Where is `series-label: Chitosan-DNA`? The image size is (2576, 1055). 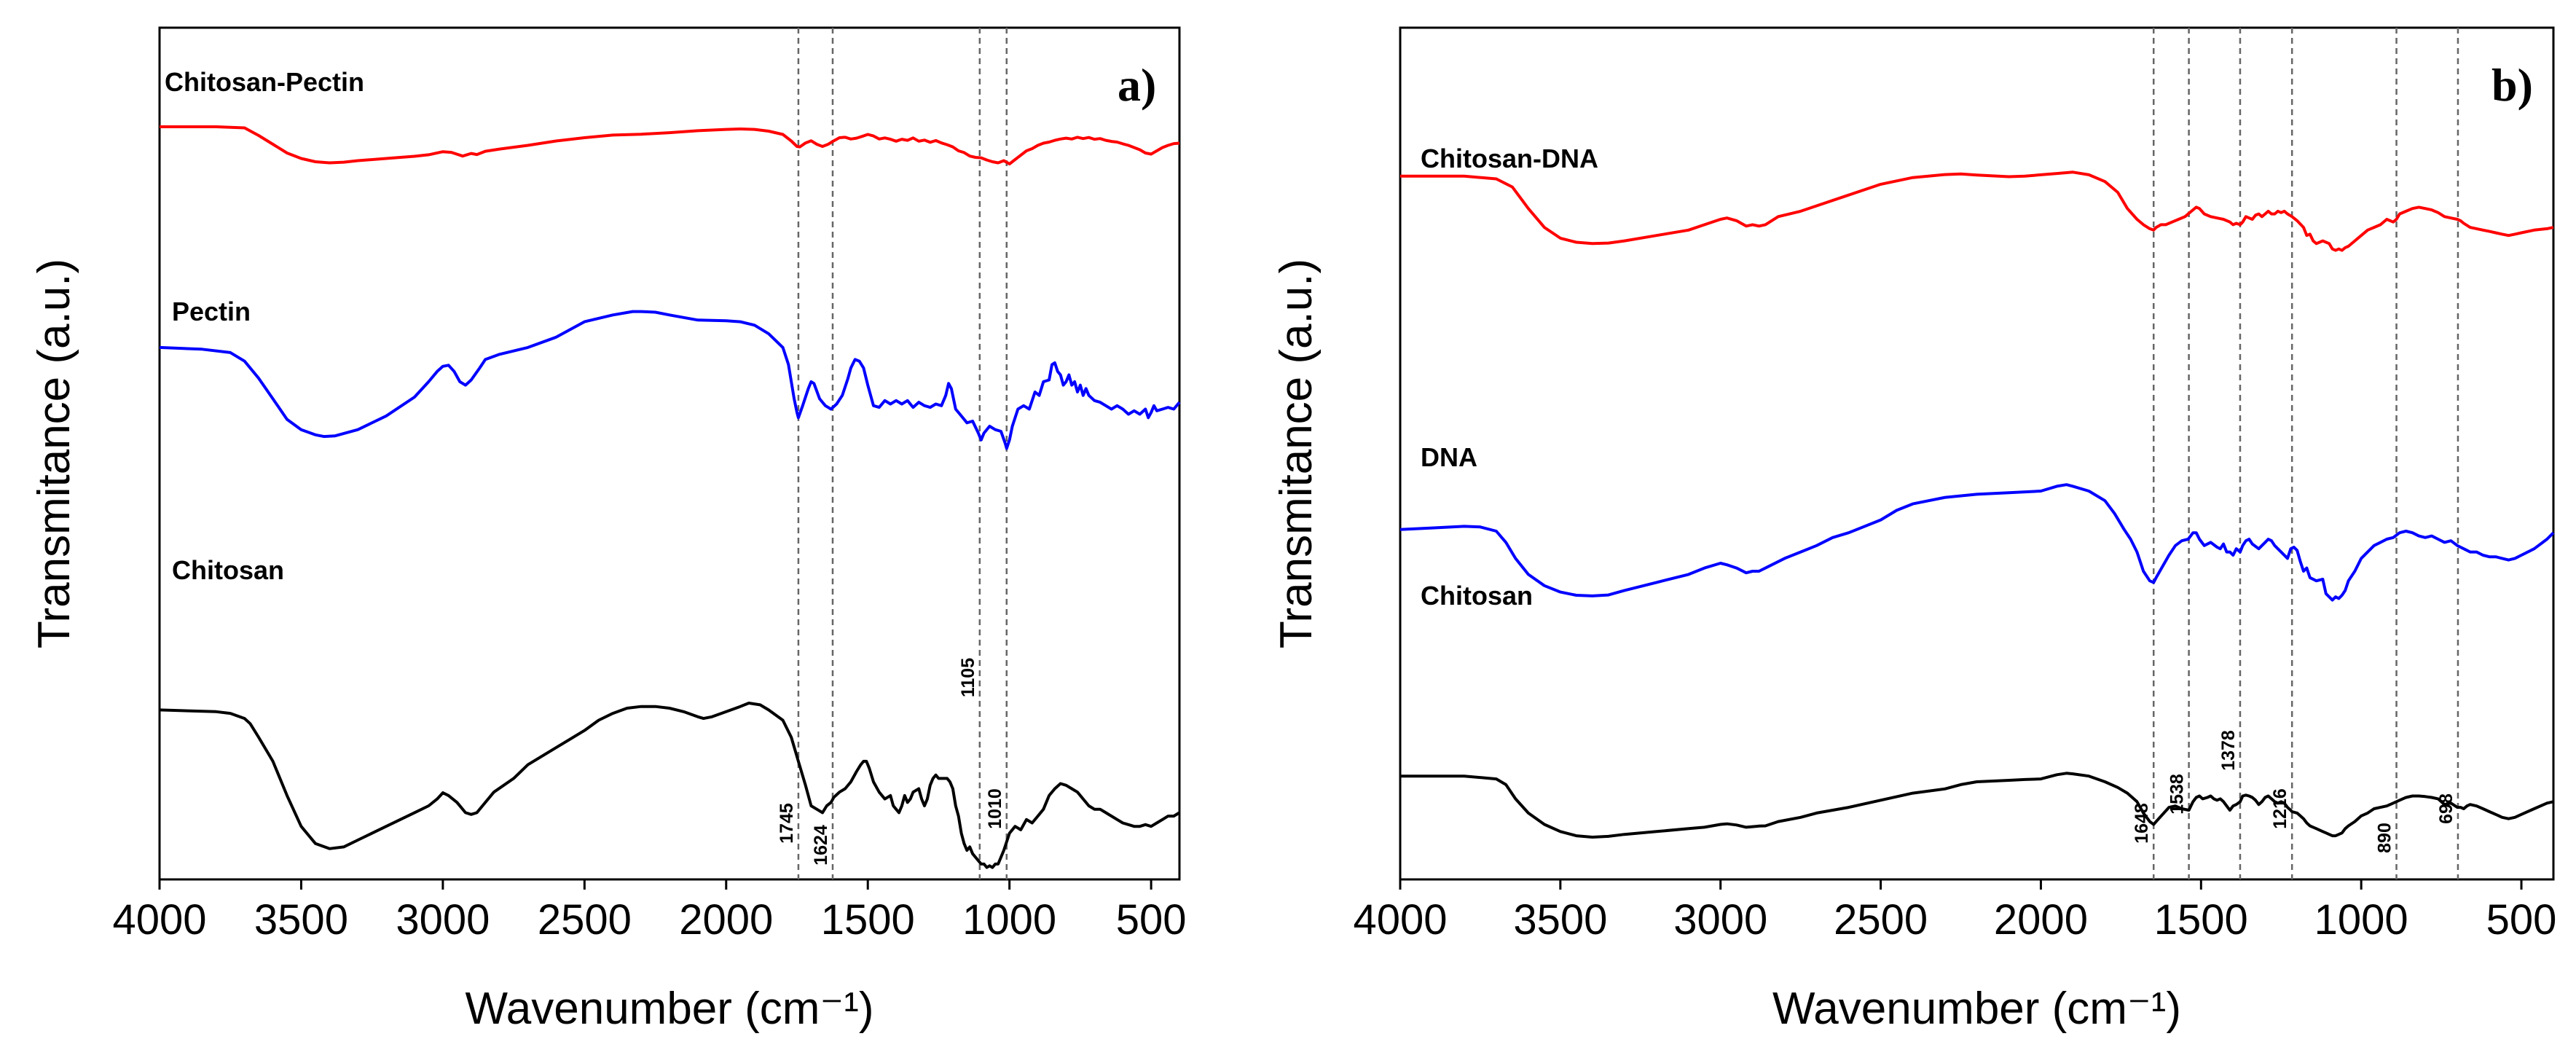
series-label: Chitosan-DNA is located at coordinates (1509, 158).